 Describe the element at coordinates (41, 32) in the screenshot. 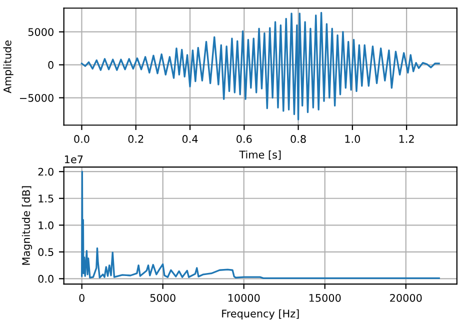

I see `y-tick-label: 5000` at that location.